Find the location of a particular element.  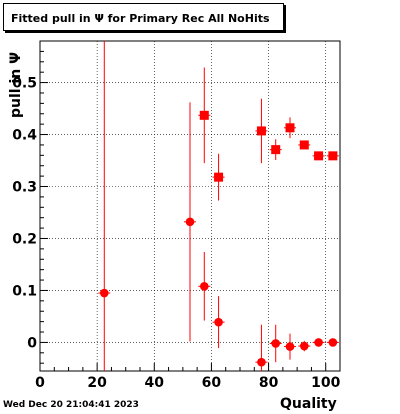

y-axis-label: pull in Ψ is located at coordinates (16, 85).